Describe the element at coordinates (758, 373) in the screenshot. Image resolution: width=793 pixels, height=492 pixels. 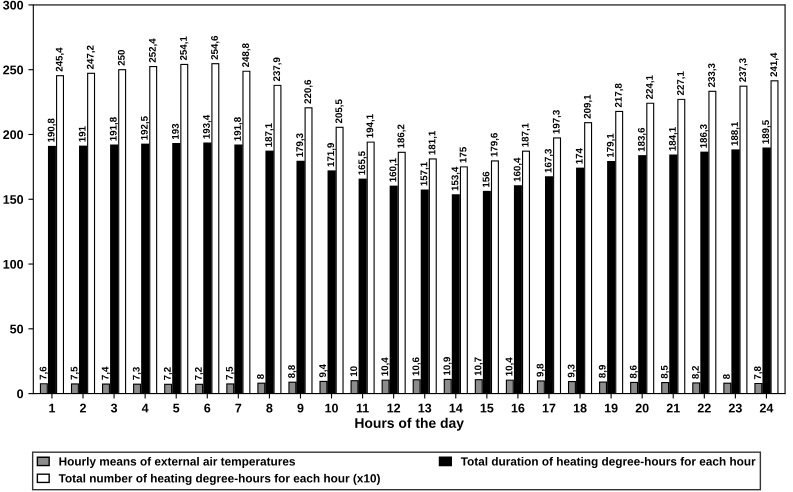
I see `data-label: 7,8` at that location.